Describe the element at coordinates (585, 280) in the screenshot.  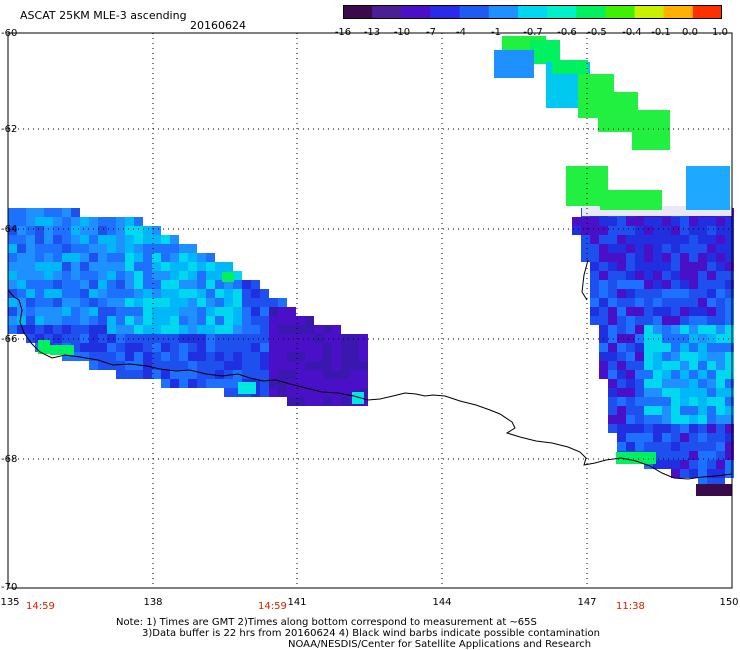
I see `coastline-east` at that location.